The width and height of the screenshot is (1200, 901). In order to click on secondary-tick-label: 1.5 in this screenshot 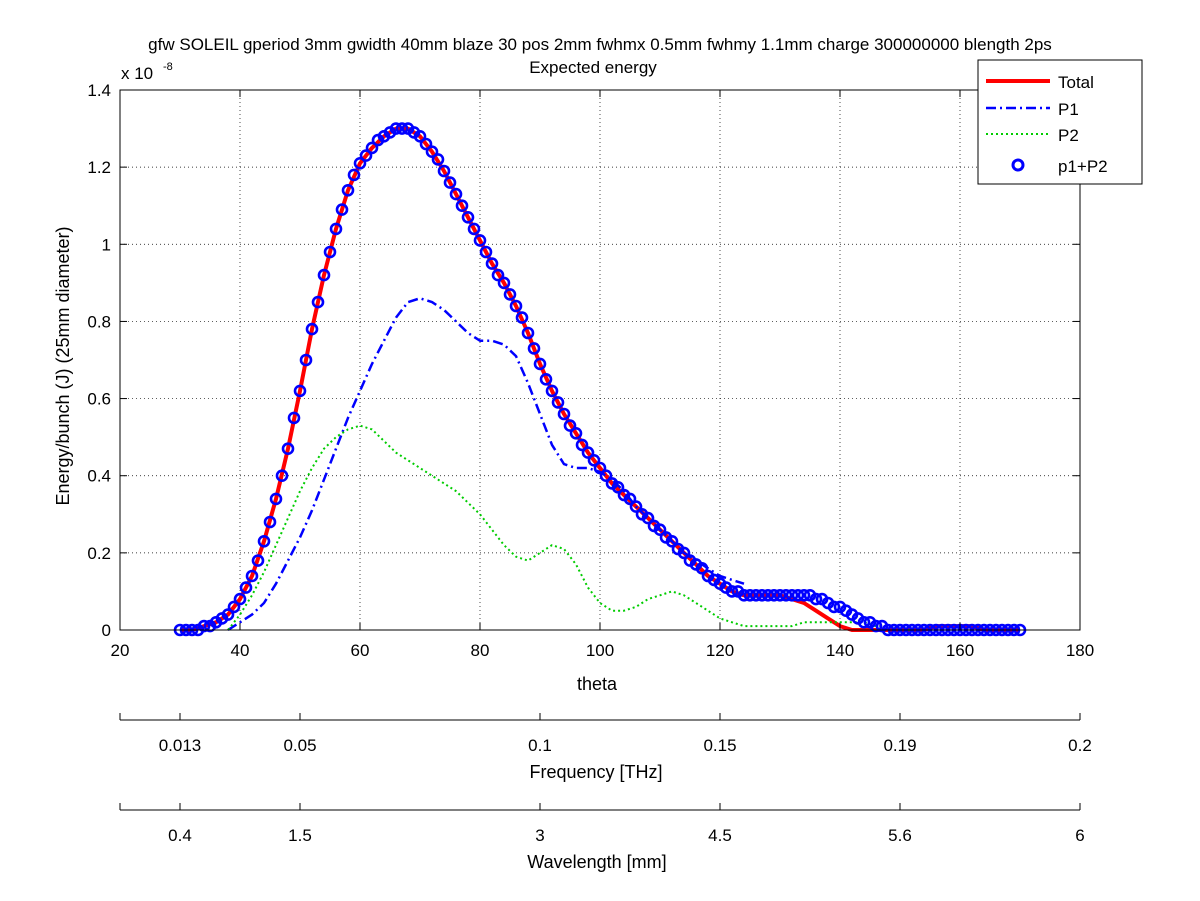, I will do `click(300, 835)`.